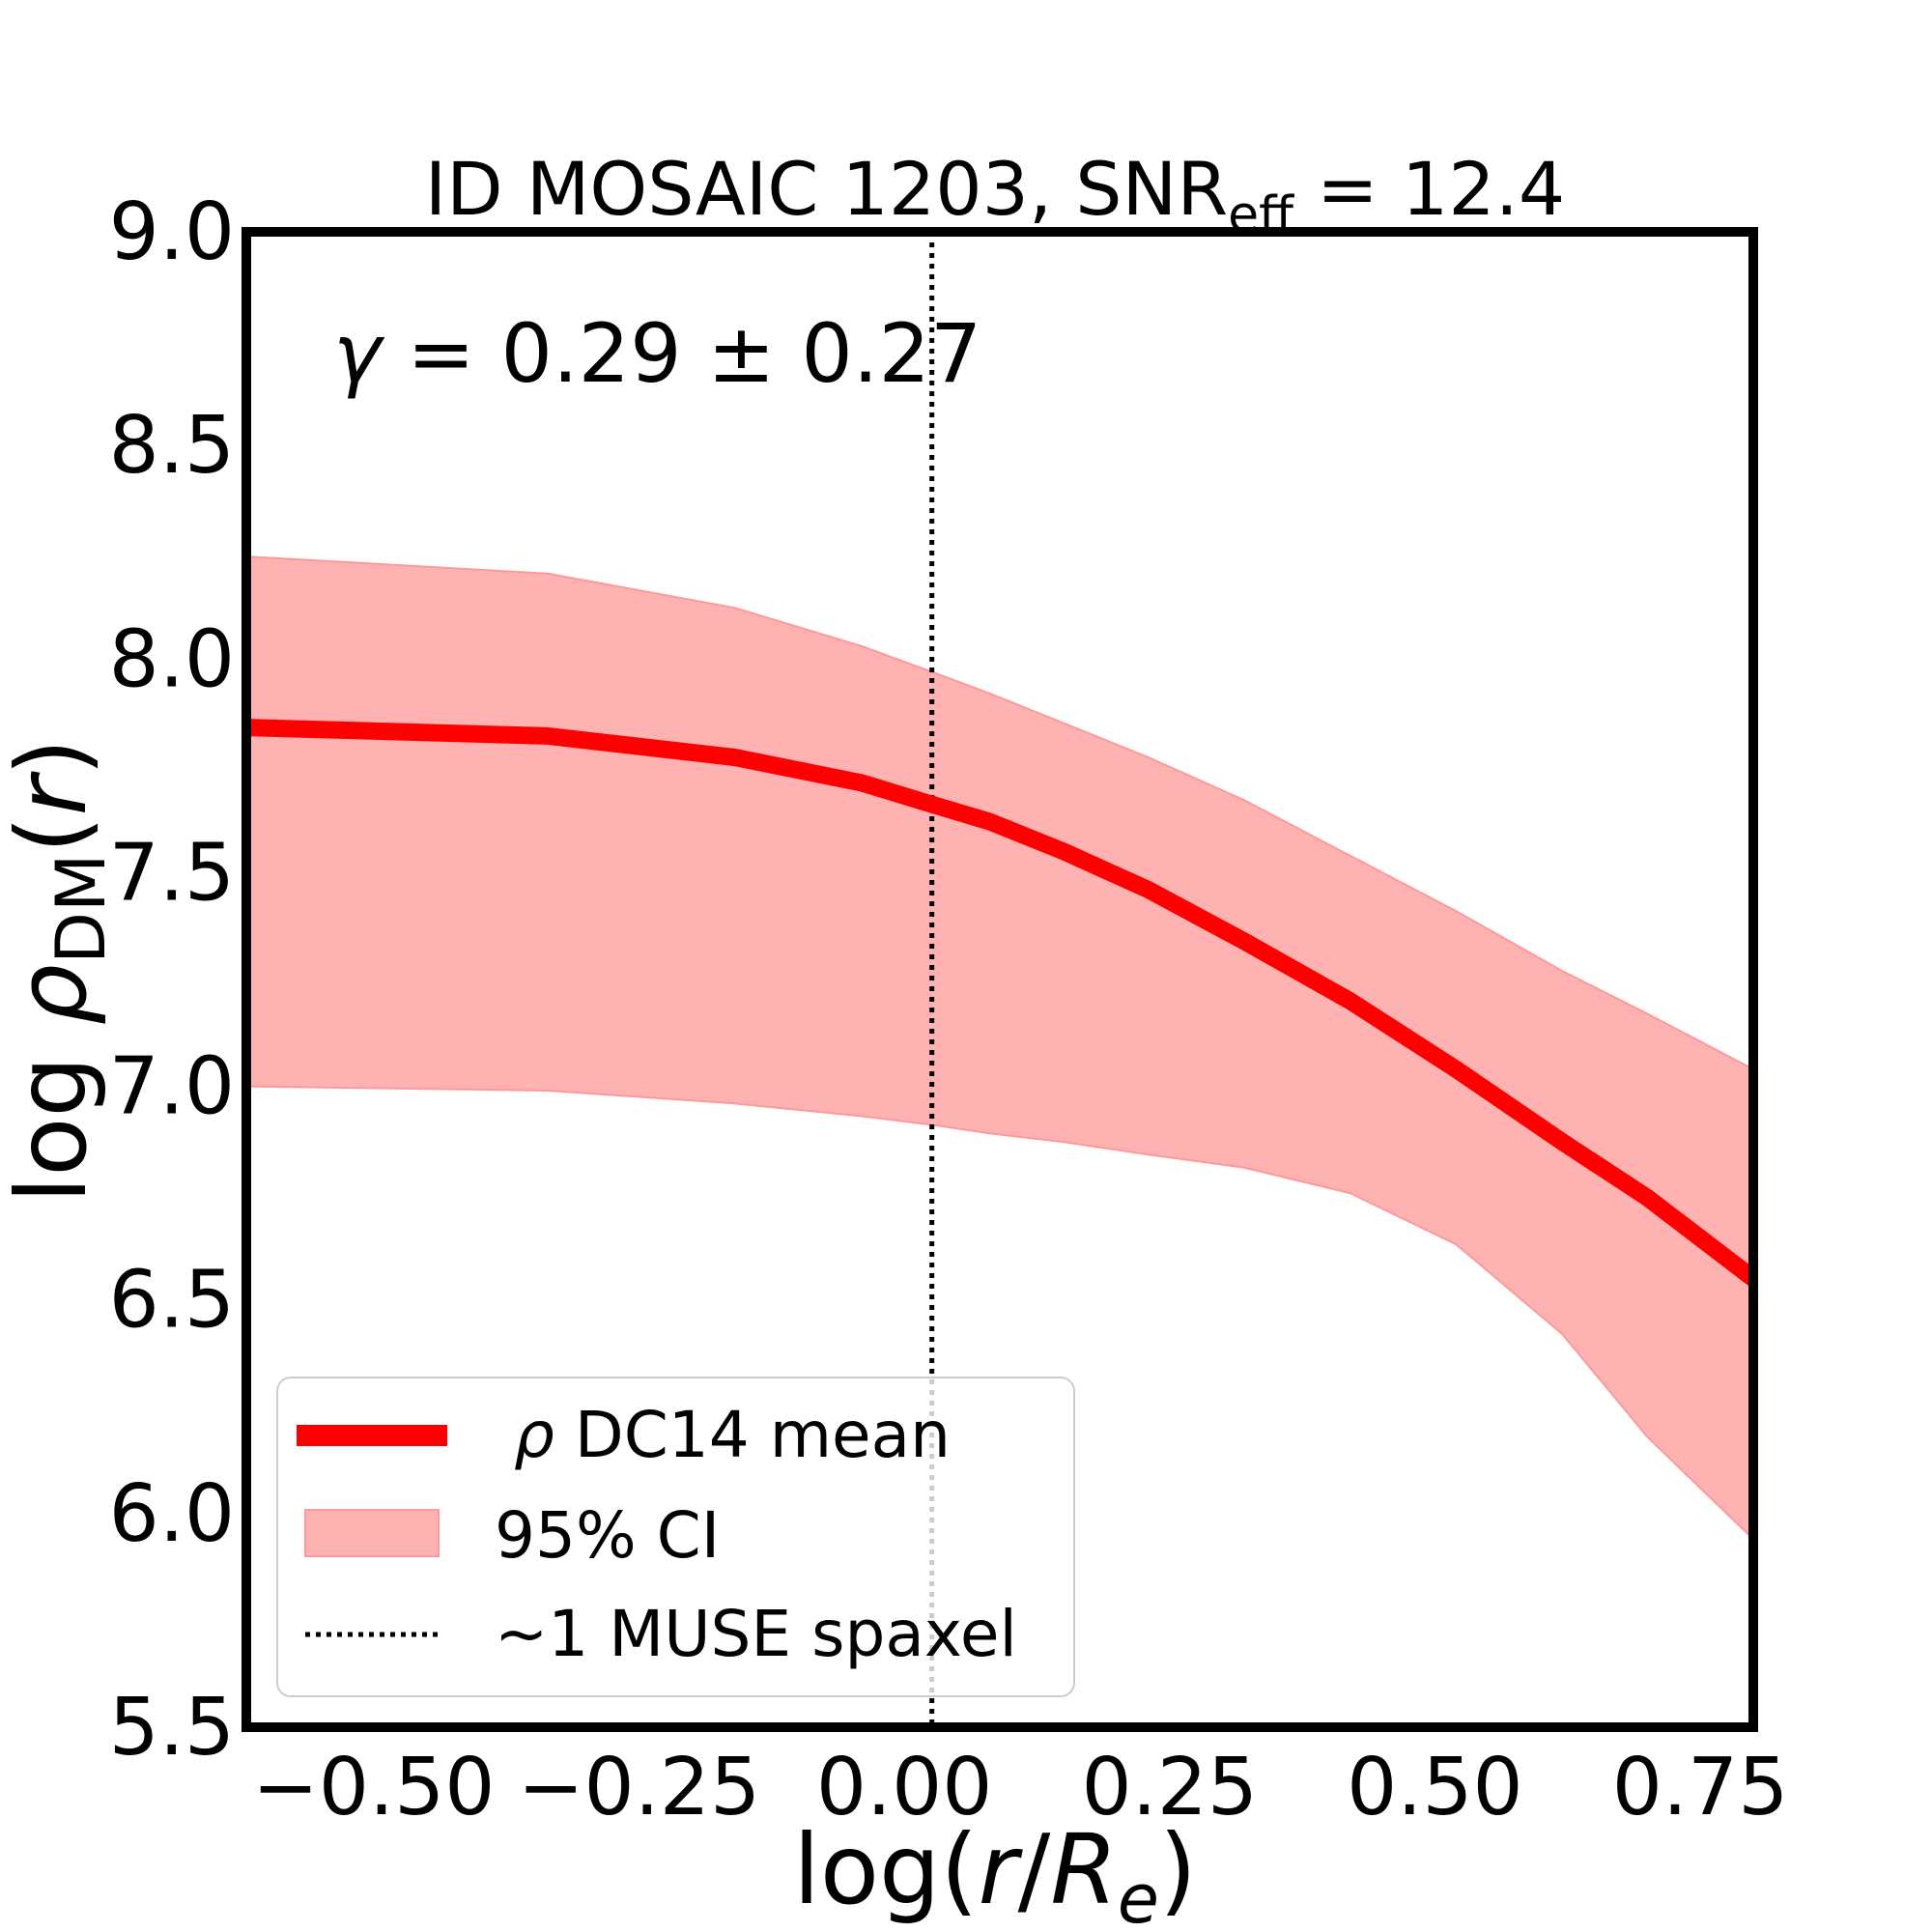  I want to click on x-tick-label: −0.25, so click(639, 1787).